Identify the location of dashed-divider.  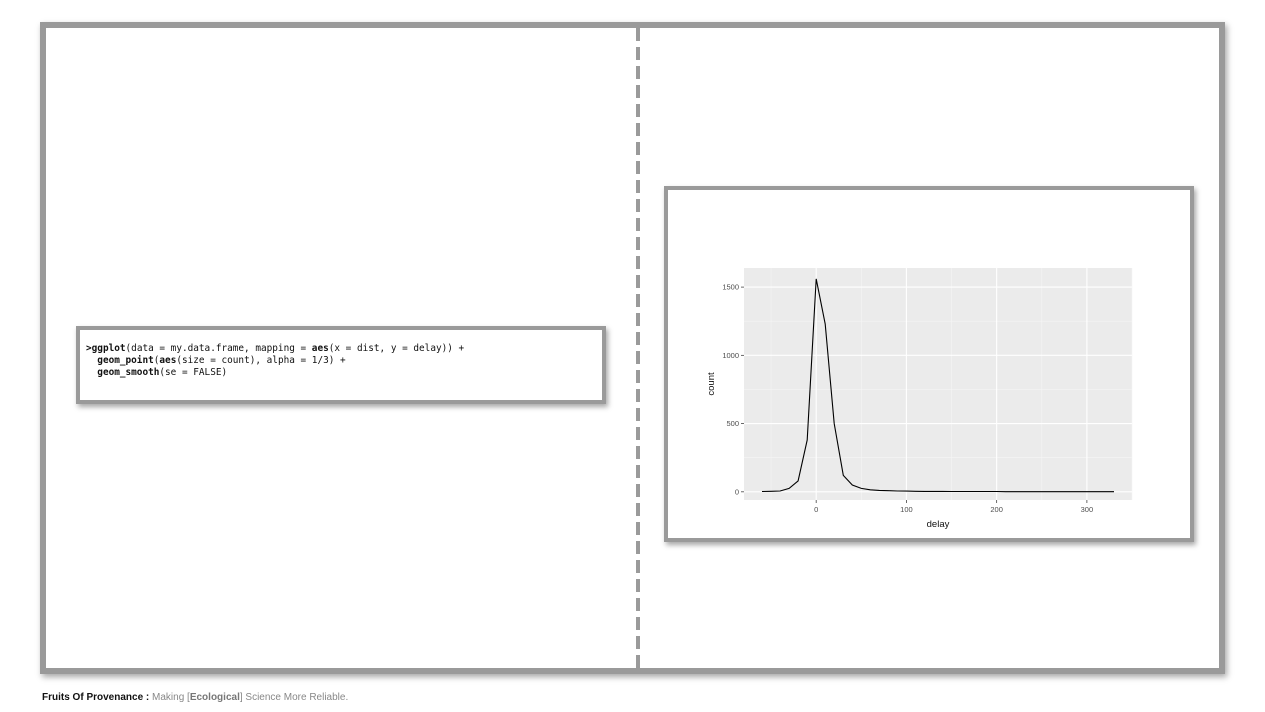
(638, 348).